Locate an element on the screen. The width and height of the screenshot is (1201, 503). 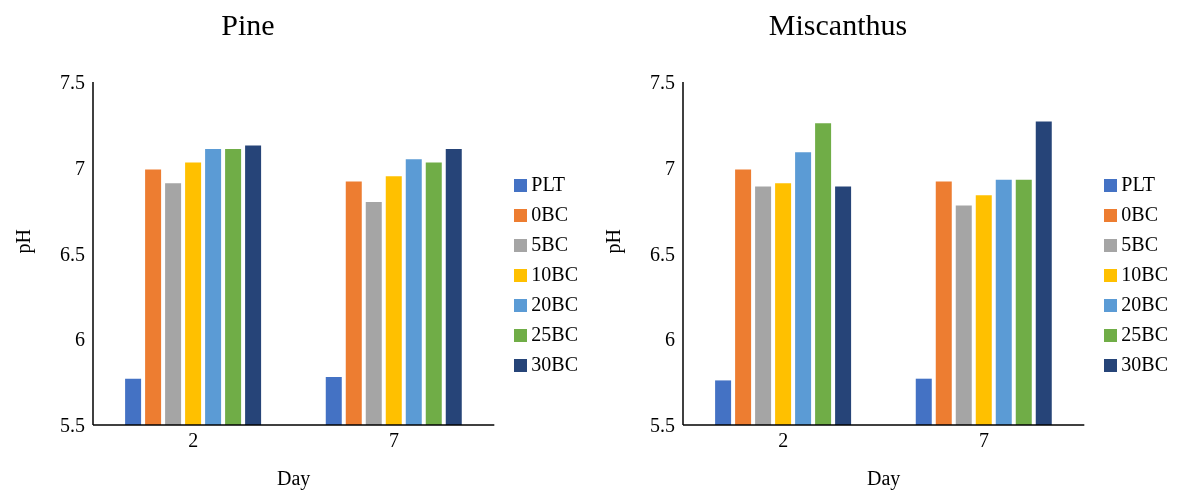
chart-title: Miscanthus is located at coordinates (838, 25).